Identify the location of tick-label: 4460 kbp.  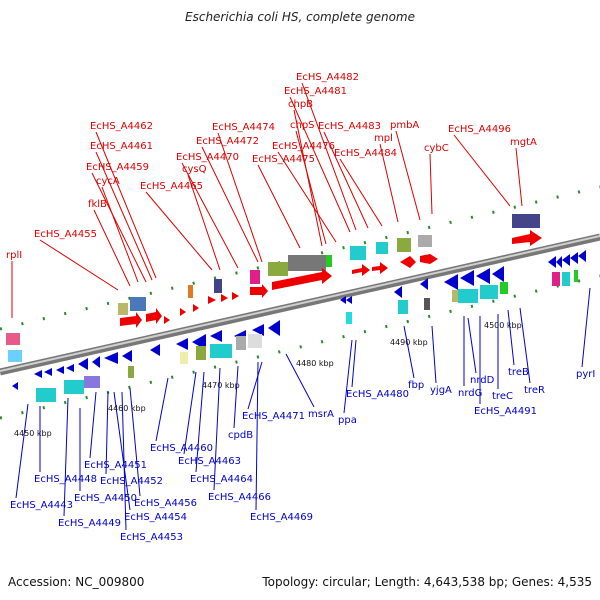
(127, 408).